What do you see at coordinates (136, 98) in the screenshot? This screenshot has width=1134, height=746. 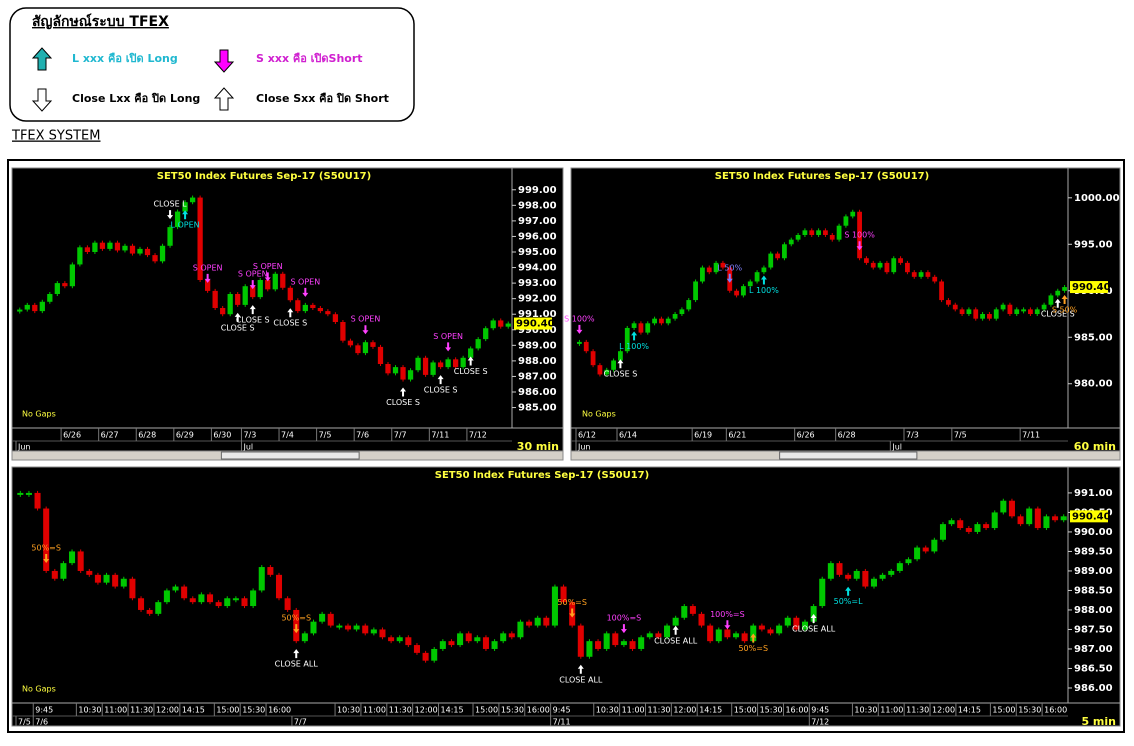 I see `legend-item: Close Lxx คือ ปิด Long` at bounding box center [136, 98].